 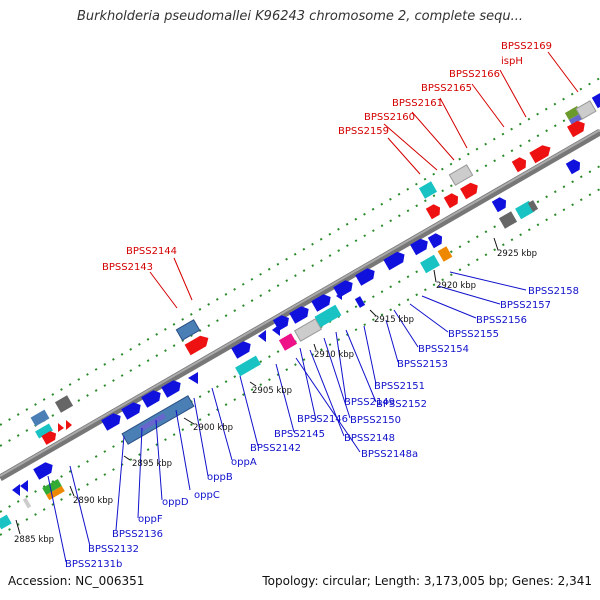 What do you see at coordinates (517, 254) in the screenshot?
I see `tick-label-2925: 2925 kbp` at bounding box center [517, 254].